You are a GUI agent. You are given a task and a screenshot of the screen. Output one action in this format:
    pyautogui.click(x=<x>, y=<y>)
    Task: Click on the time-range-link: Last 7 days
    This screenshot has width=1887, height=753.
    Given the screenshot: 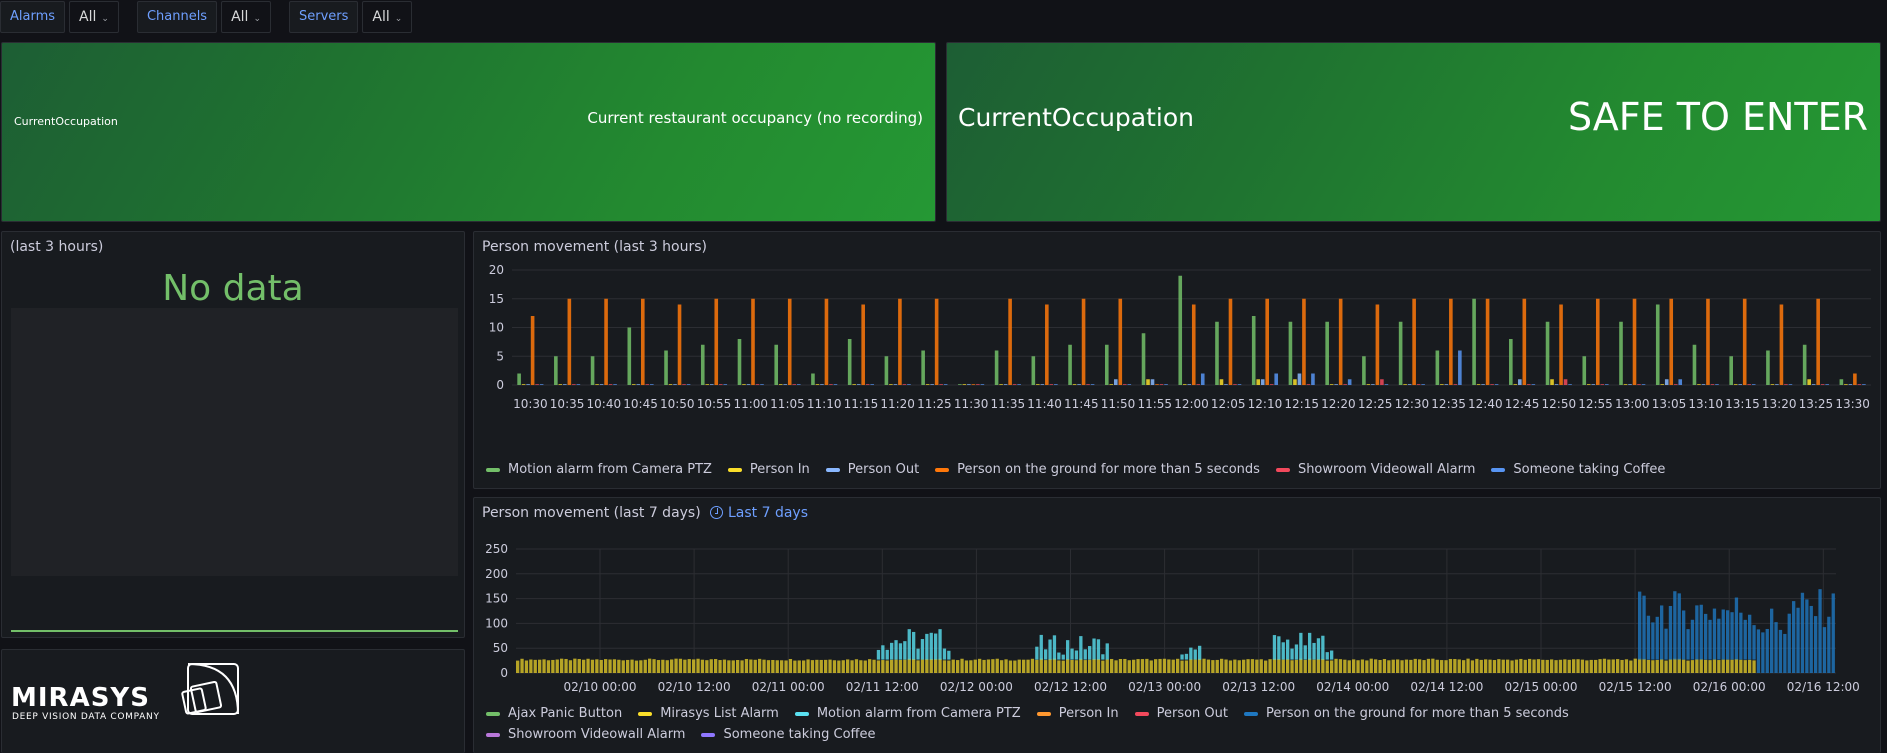 What is the action you would take?
    pyautogui.click(x=759, y=513)
    